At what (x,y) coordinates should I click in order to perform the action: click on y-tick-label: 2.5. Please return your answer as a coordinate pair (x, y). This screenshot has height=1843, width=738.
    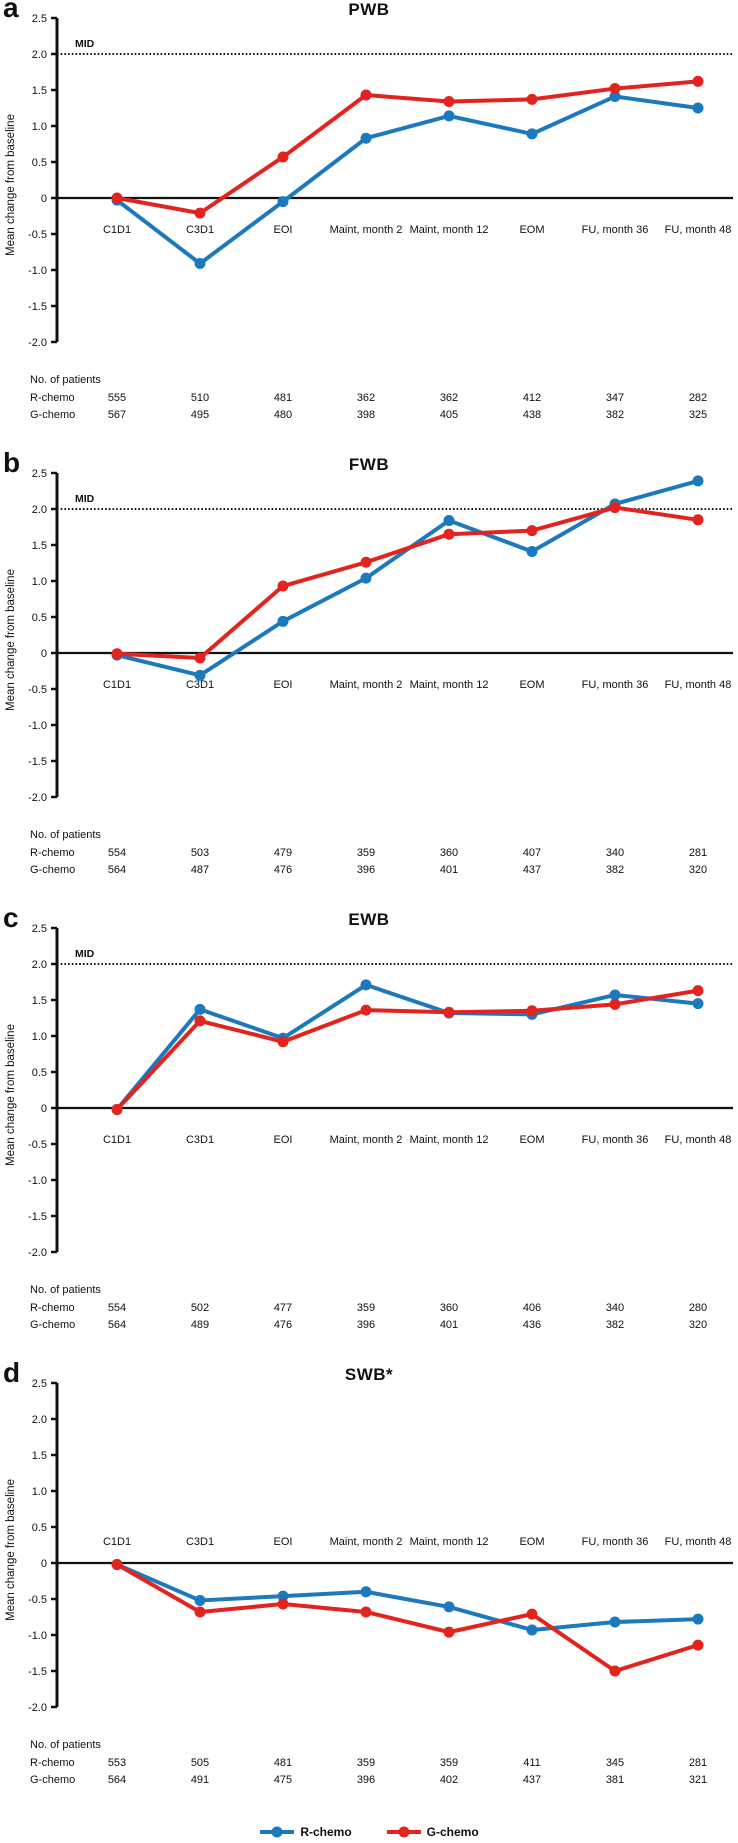
    Looking at the image, I should click on (39, 929).